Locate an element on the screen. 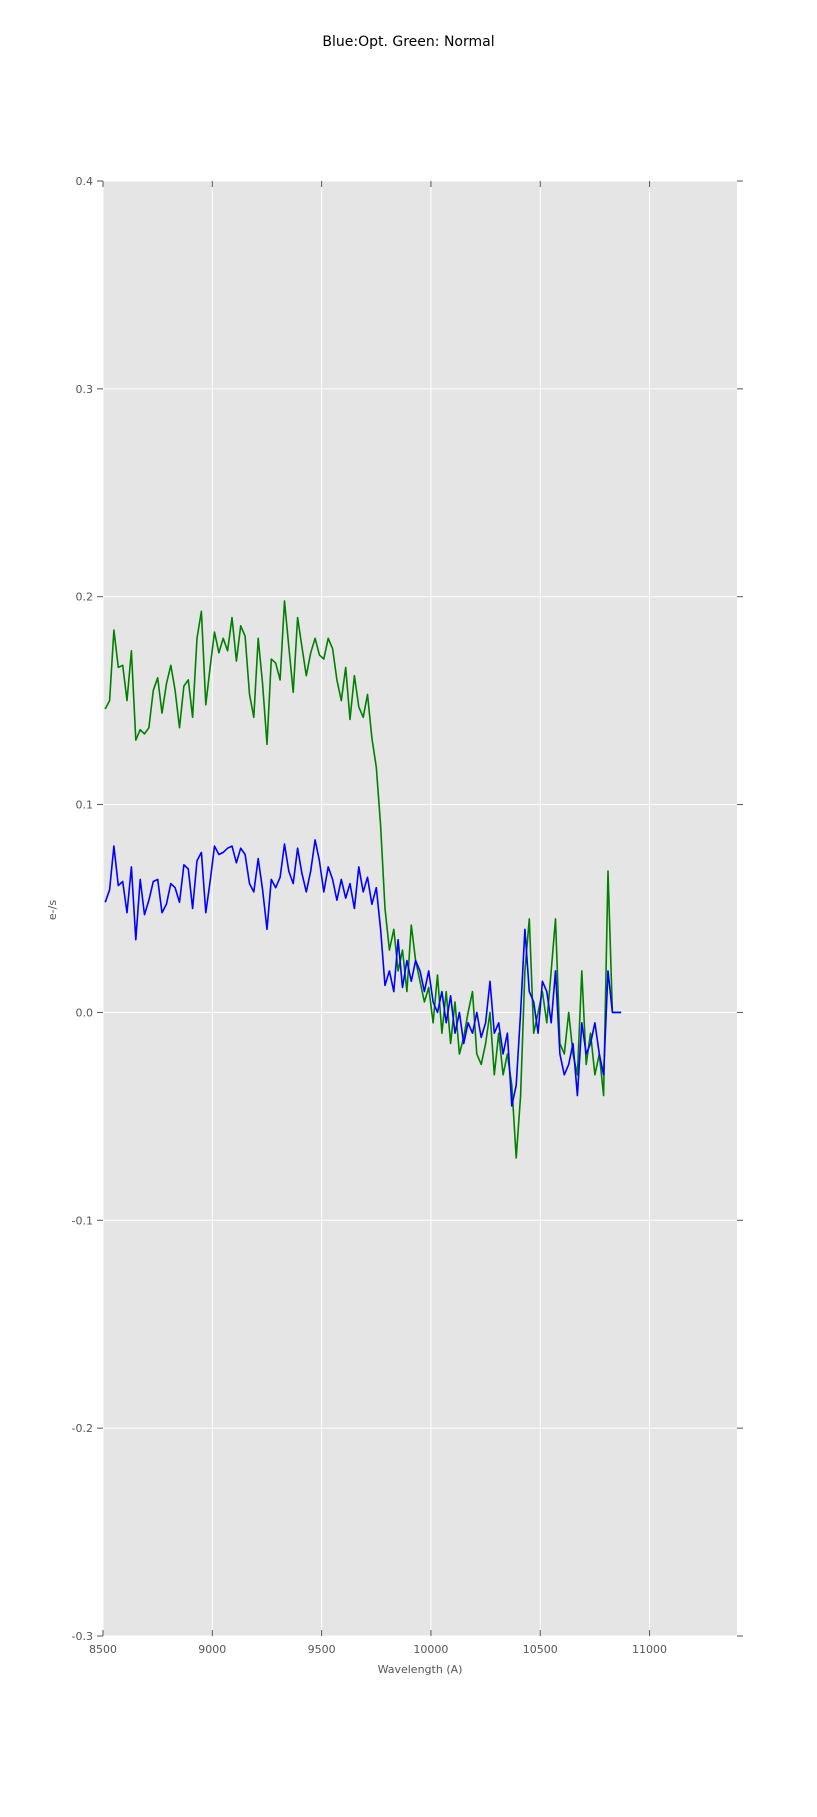  y-tick-label: -0.2 is located at coordinates (82, 1428).